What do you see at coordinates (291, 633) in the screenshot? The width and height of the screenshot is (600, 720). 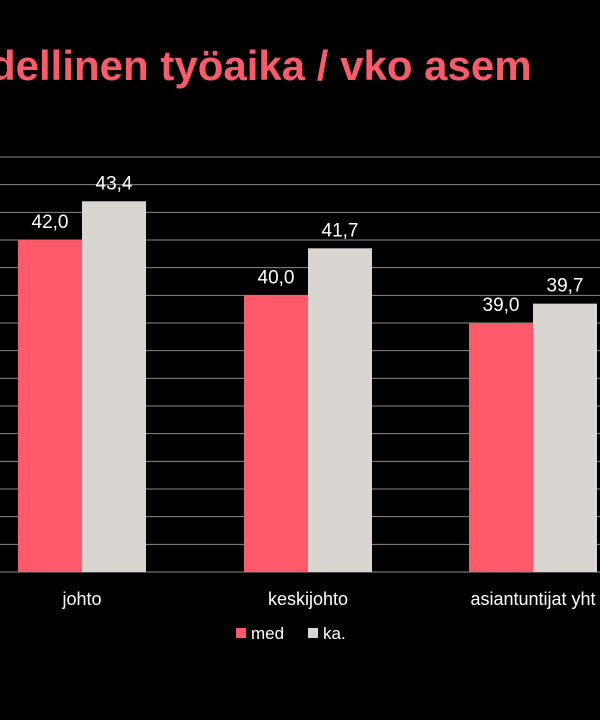 I see `legend: med ka.` at bounding box center [291, 633].